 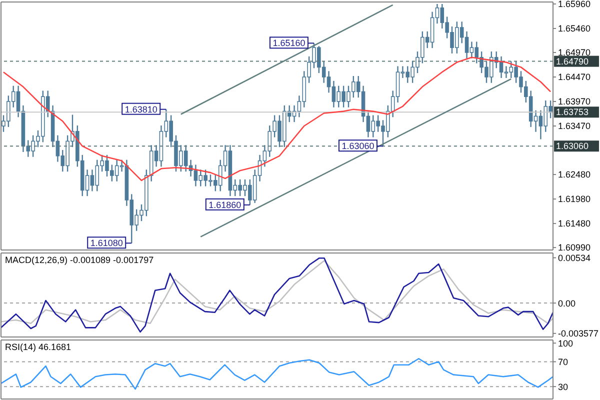 I want to click on ref-line-label: 1.64790, so click(x=572, y=61).